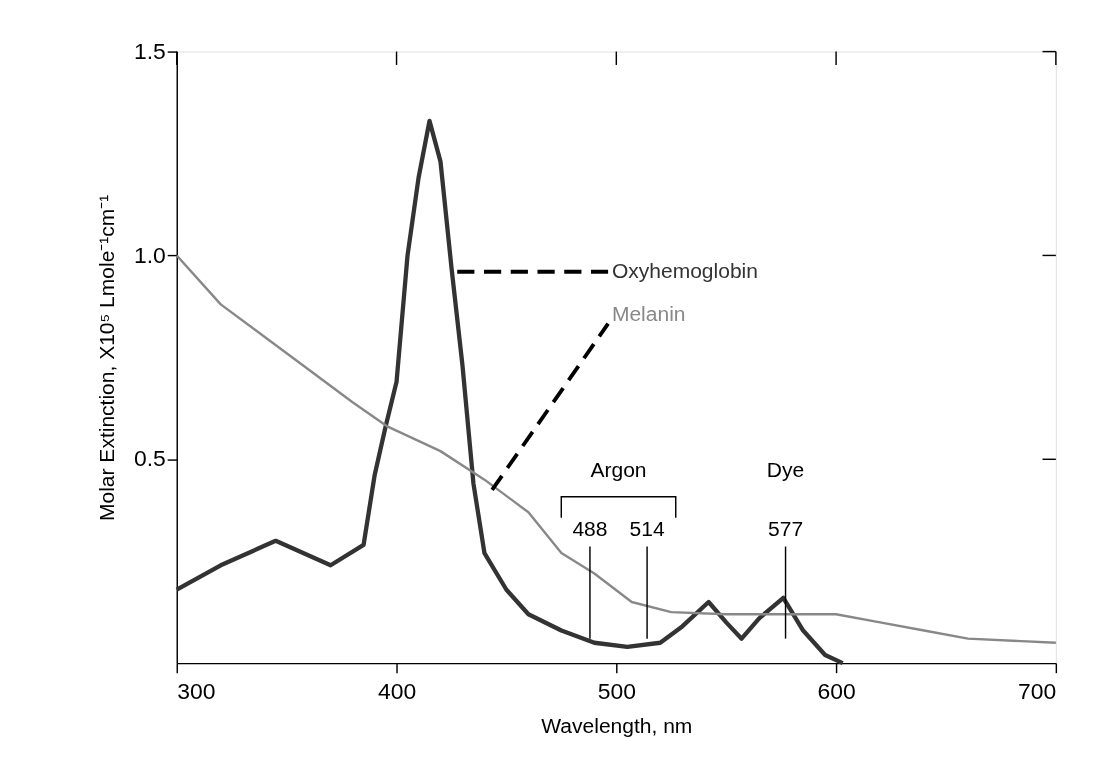 The height and width of the screenshot is (778, 1096). I want to click on ref-line-label: 488, so click(590, 529).